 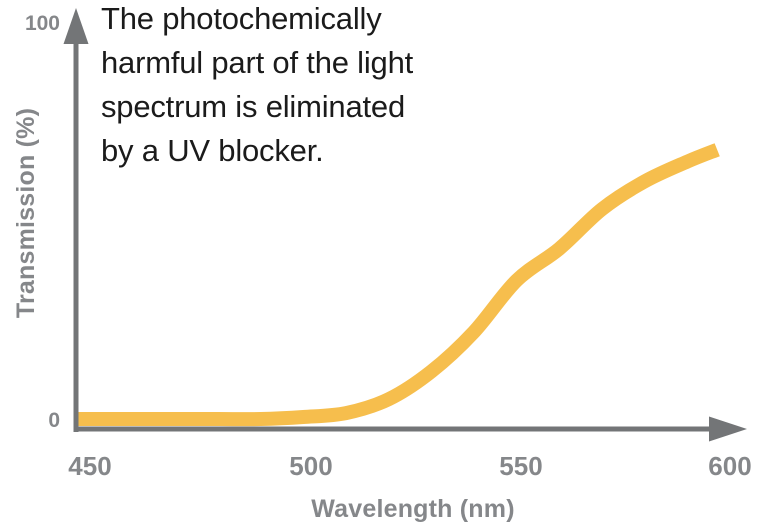 What do you see at coordinates (257, 62) in the screenshot?
I see `annotation-line-2: harmful part of the light` at bounding box center [257, 62].